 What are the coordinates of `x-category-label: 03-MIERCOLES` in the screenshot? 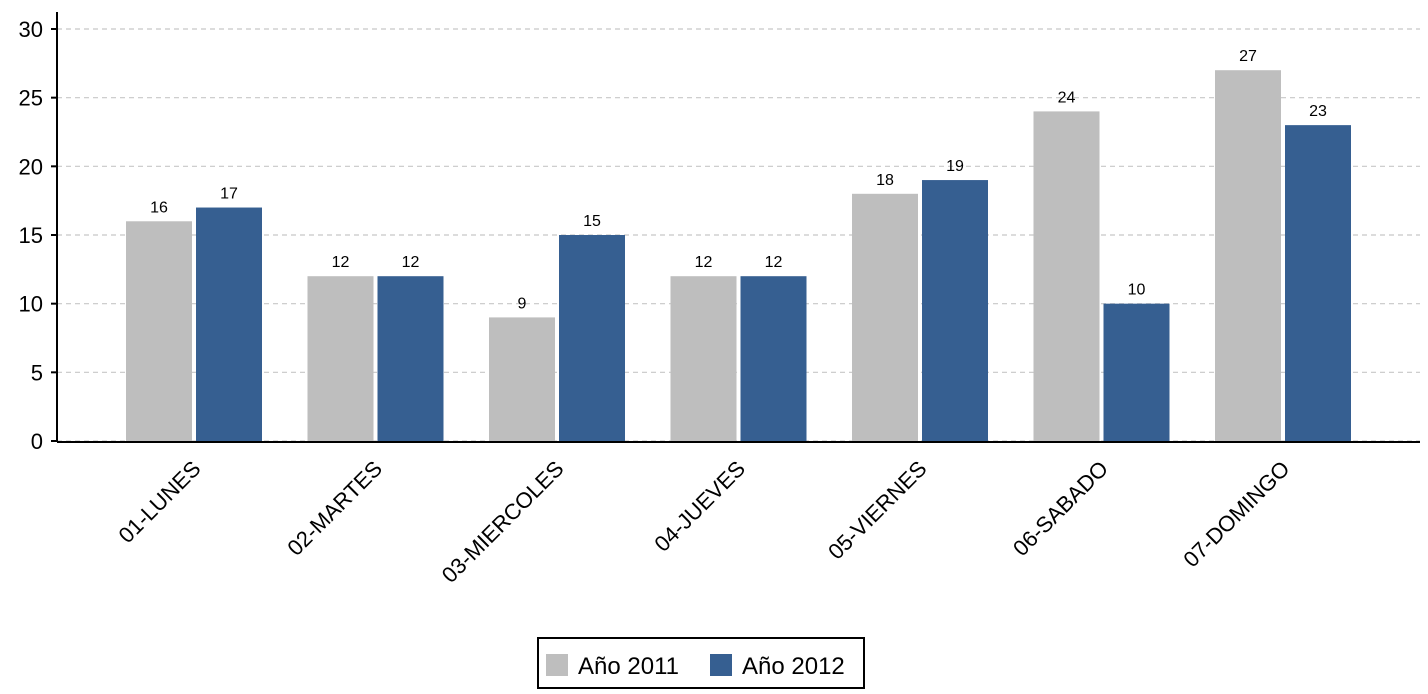 It's located at (503, 522).